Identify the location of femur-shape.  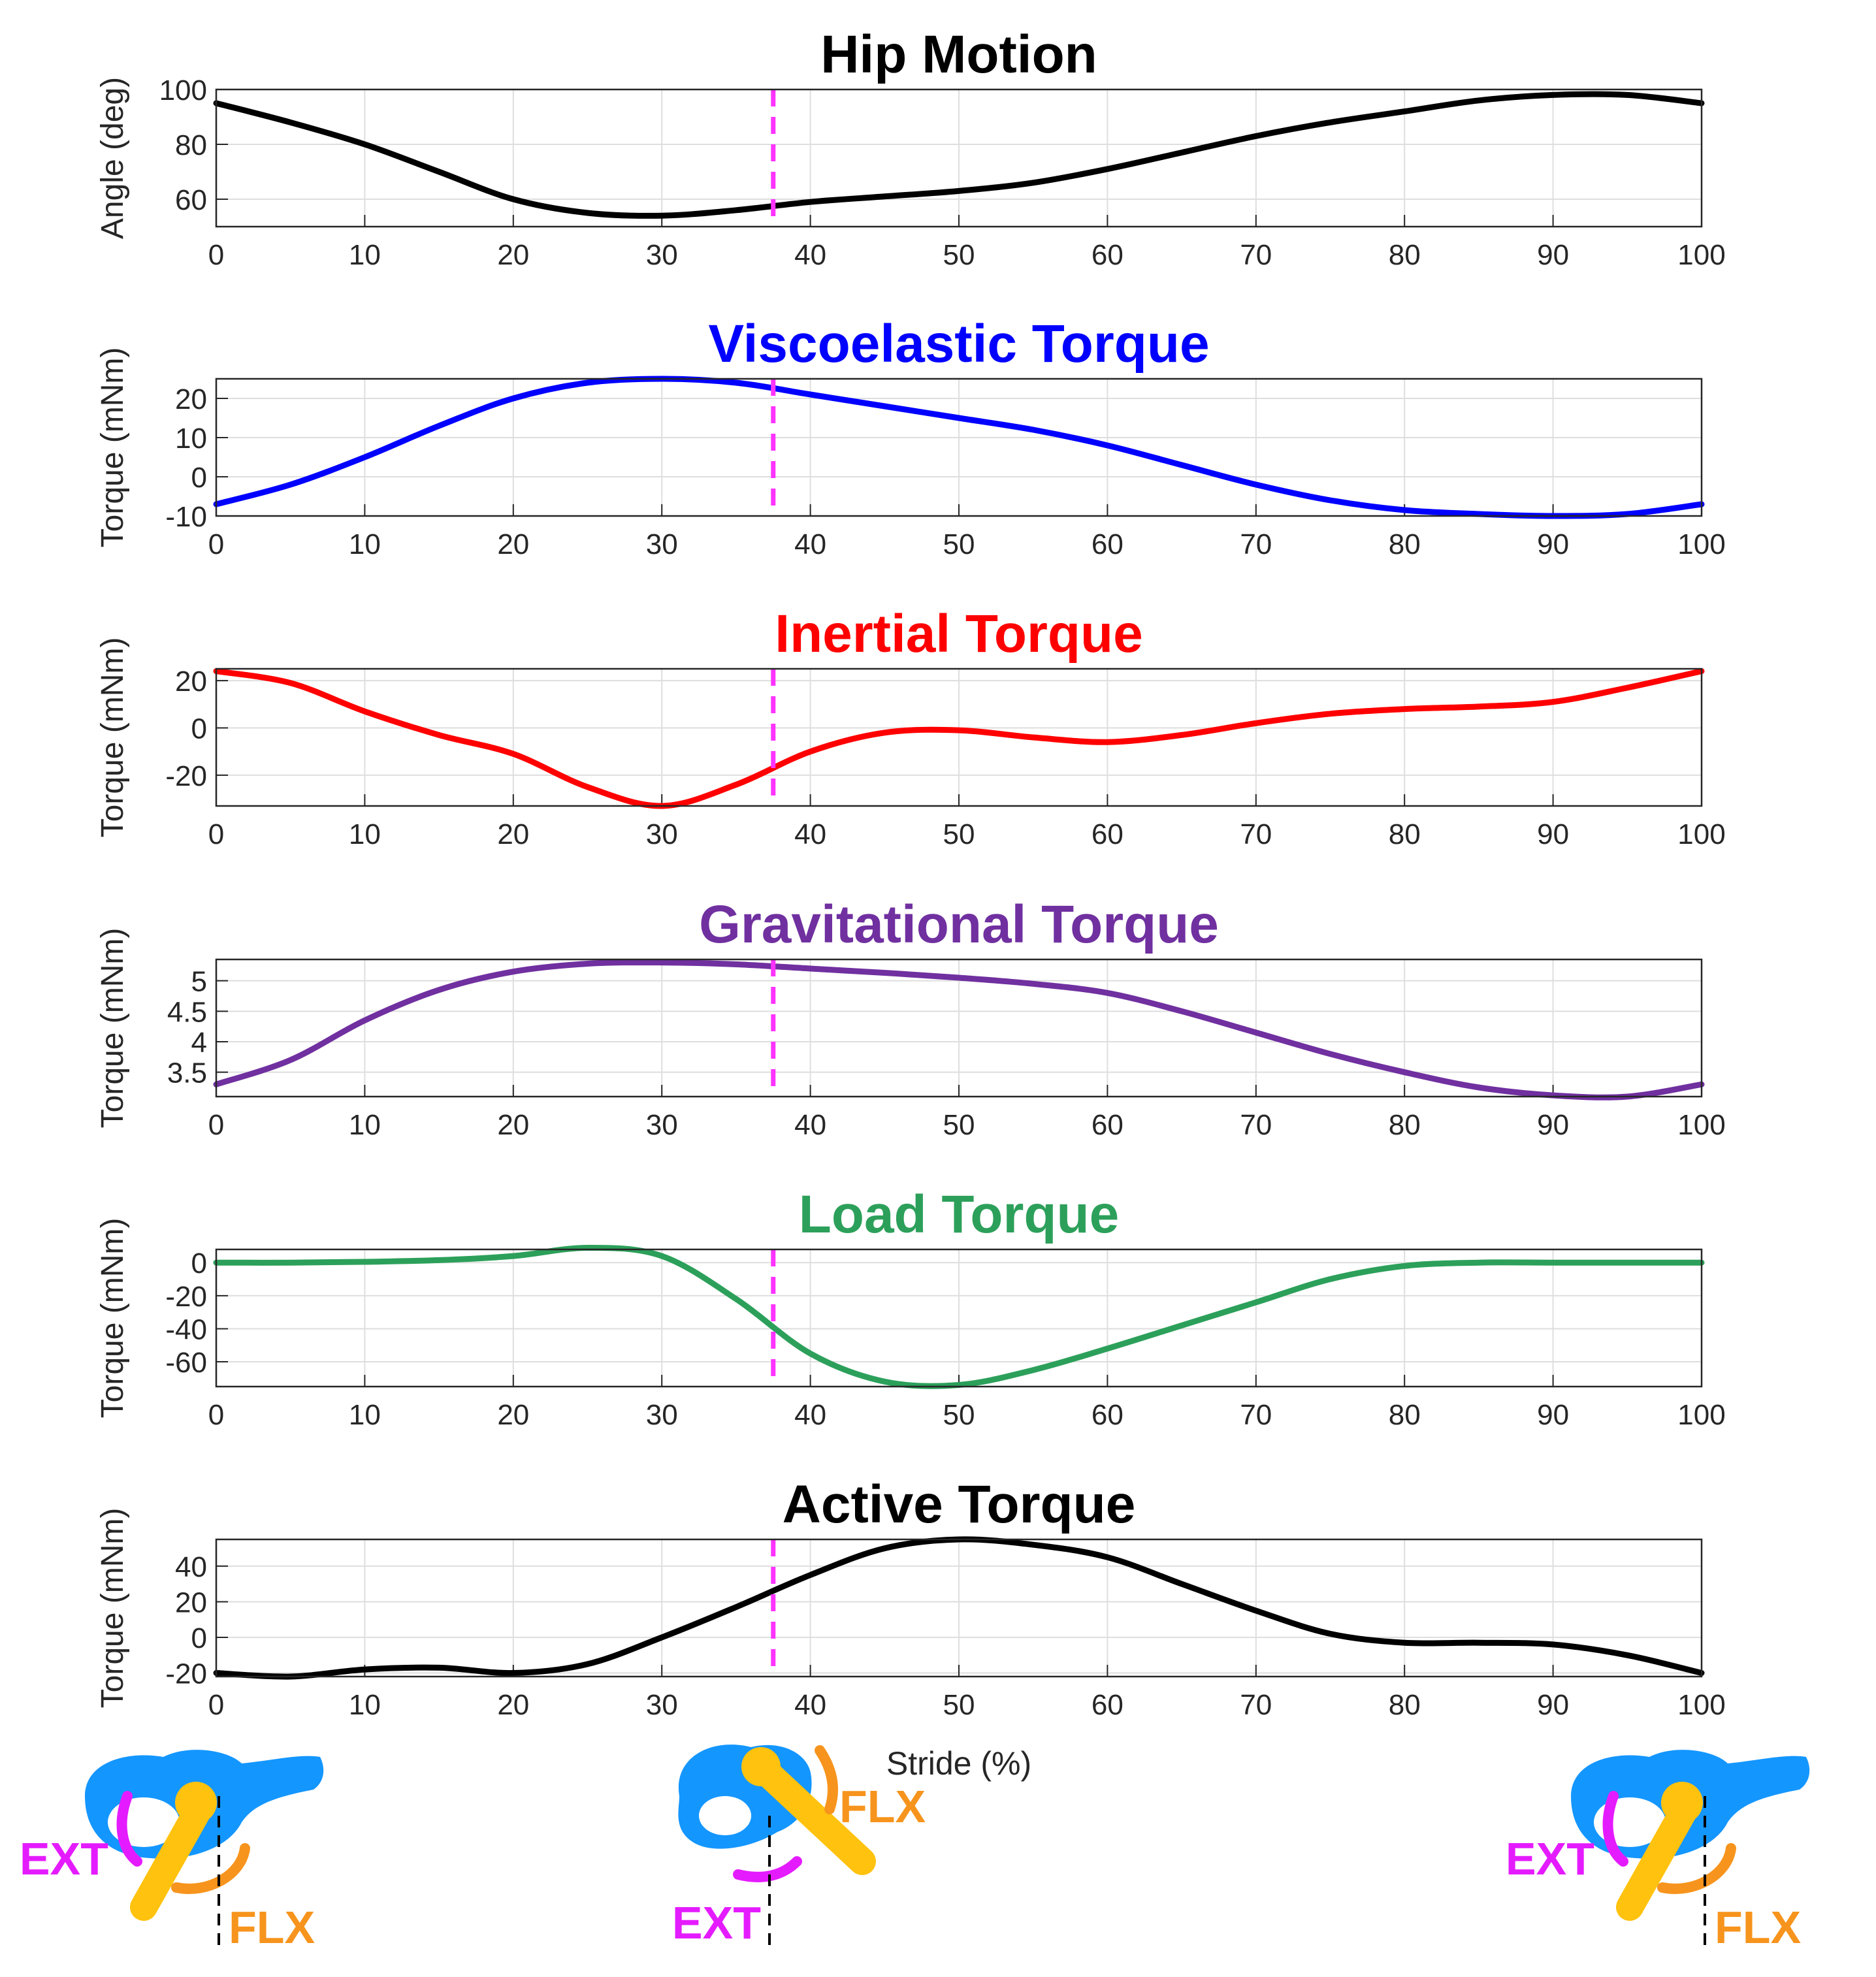
(813, 1816).